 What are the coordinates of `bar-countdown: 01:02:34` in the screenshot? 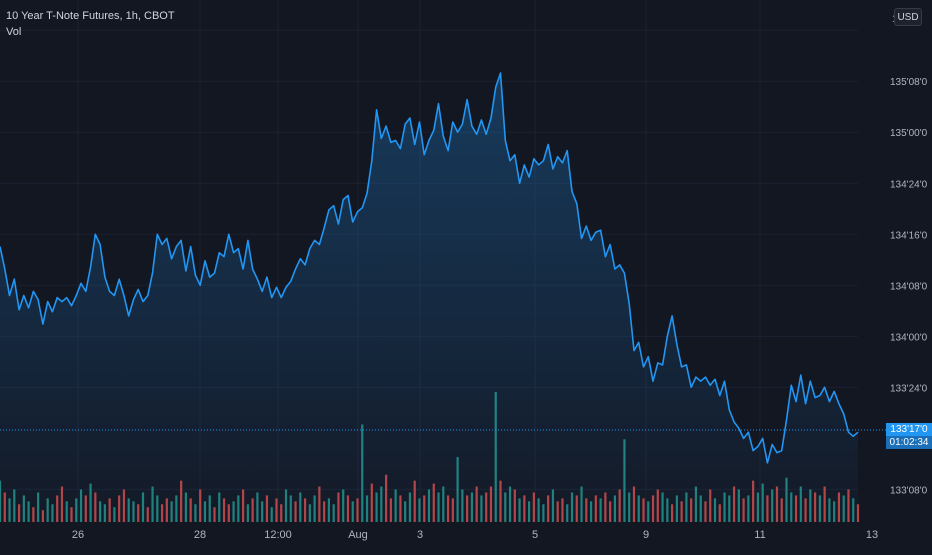 It's located at (909, 442).